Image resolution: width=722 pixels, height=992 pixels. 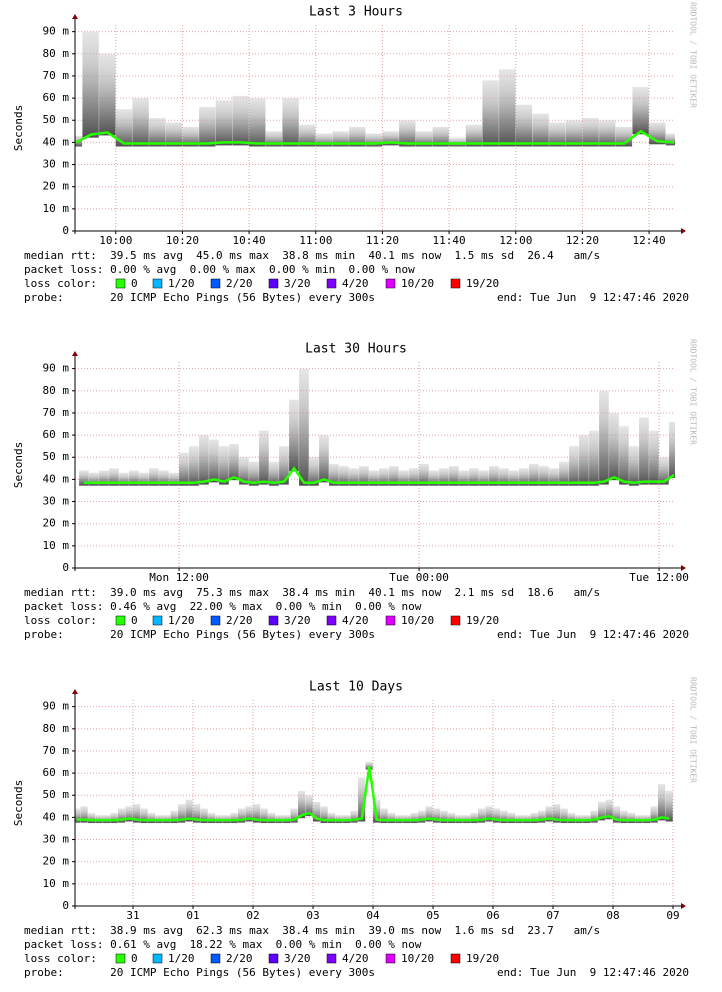 What do you see at coordinates (56, 368) in the screenshot?
I see `y-tick-label: 90 m` at bounding box center [56, 368].